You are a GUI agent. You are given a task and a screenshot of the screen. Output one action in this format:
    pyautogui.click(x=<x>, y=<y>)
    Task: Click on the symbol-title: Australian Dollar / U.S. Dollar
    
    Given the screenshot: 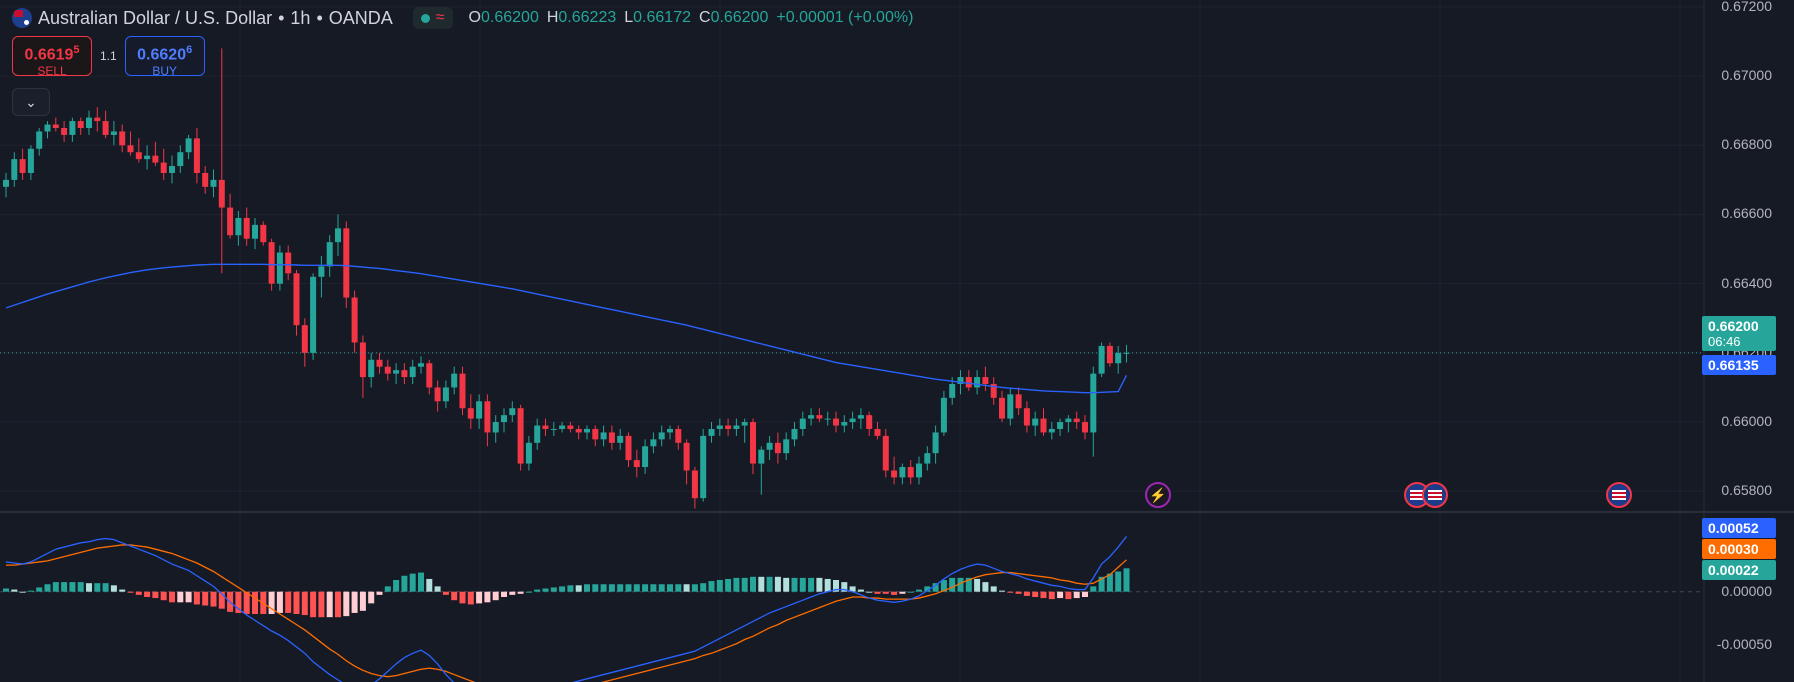 What is the action you would take?
    pyautogui.click(x=155, y=17)
    